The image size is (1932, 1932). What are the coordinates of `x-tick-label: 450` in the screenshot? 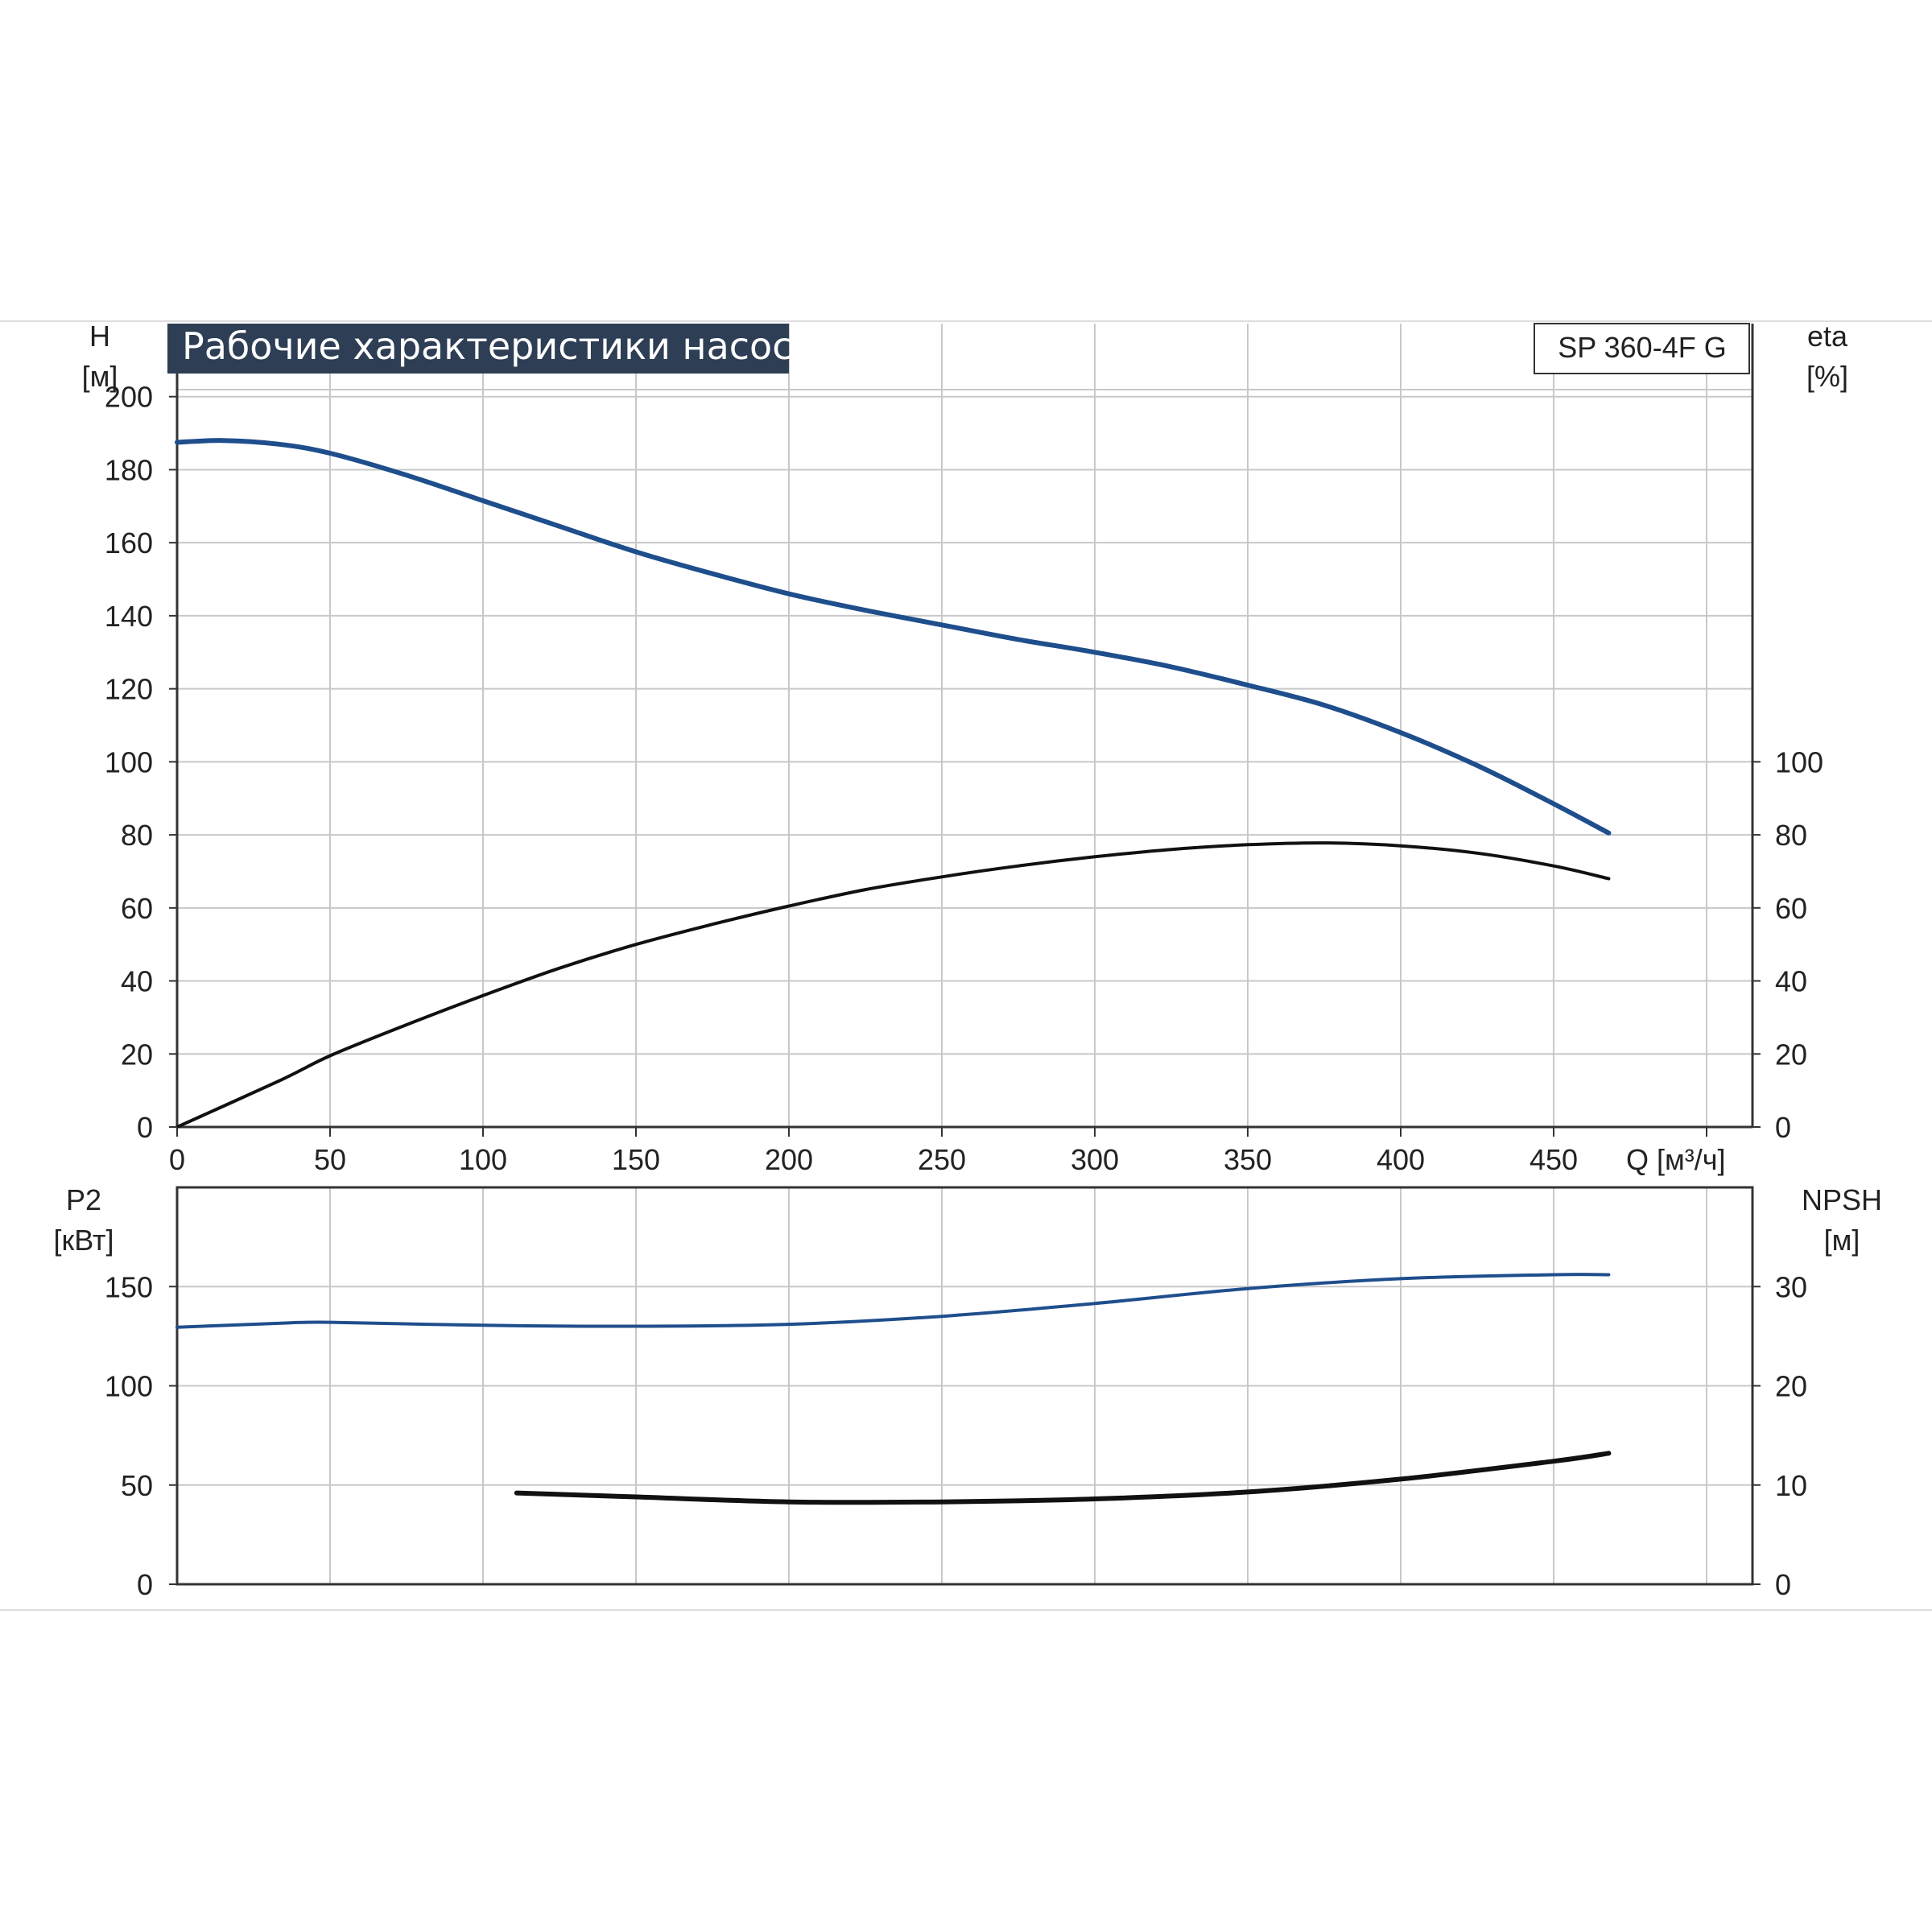 It's located at (1554, 1159).